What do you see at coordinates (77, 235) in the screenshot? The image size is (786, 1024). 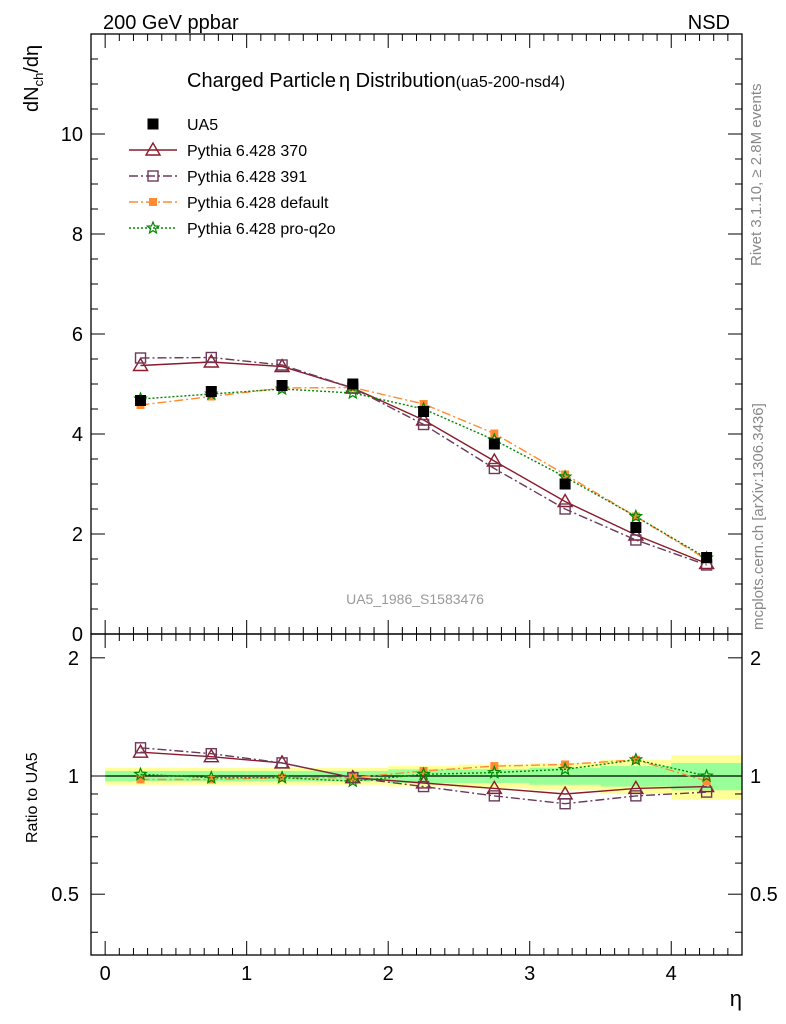 I see `y-tick-label-top: 8` at bounding box center [77, 235].